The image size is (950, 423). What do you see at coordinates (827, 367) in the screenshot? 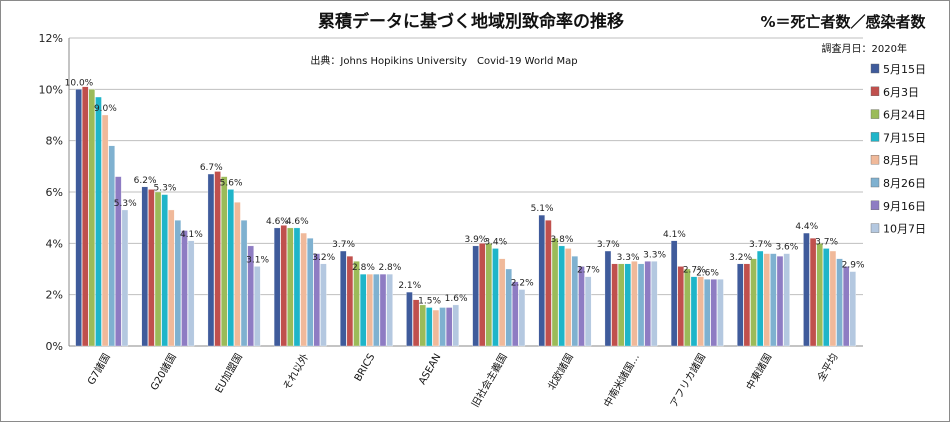
I see `x-tick-label: 全平均` at bounding box center [827, 367].